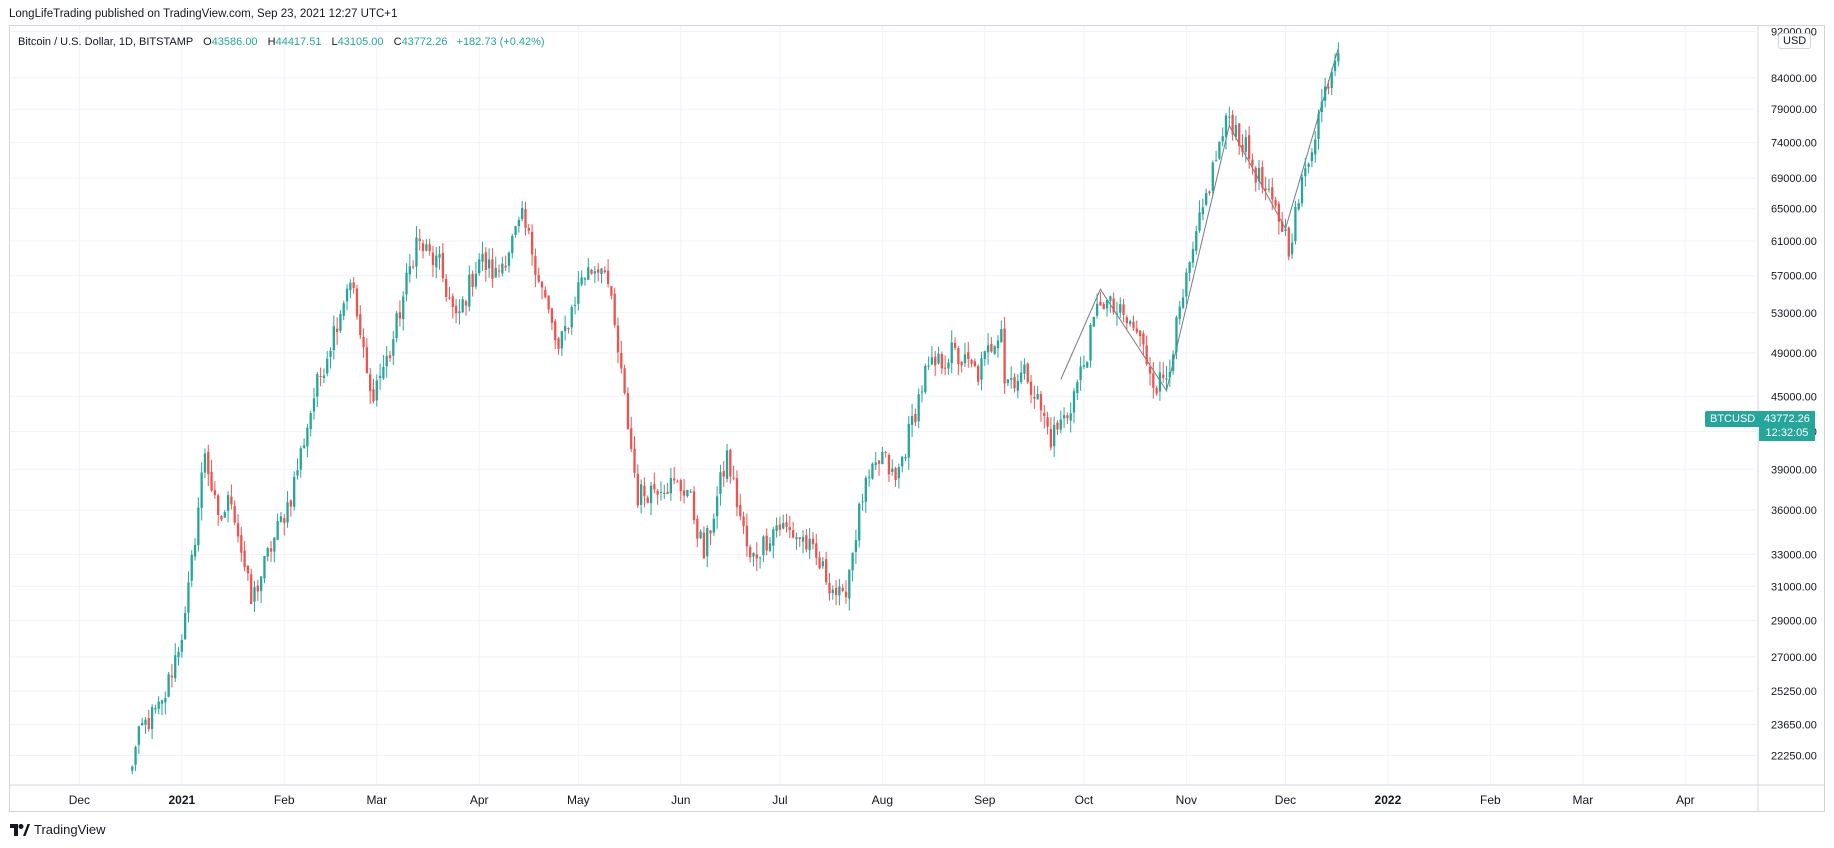  What do you see at coordinates (1795, 41) in the screenshot?
I see `currency-button: USD` at bounding box center [1795, 41].